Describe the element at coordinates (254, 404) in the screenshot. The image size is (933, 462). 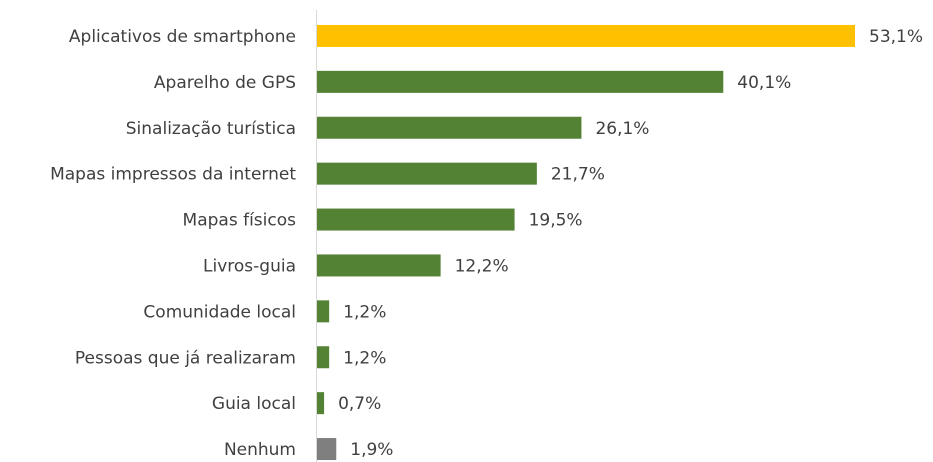
I see `category-label: Guia local` at that location.